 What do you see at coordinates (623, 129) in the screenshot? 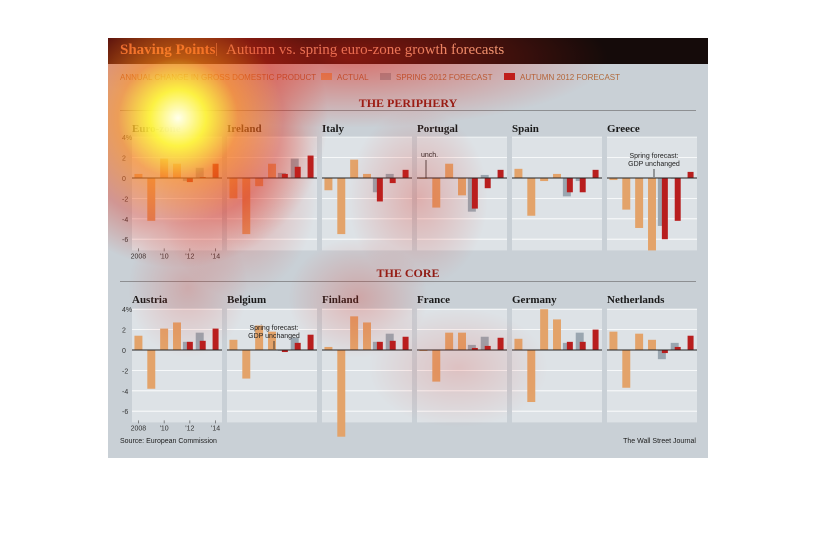
I see `panel-title-greece: Greece` at bounding box center [623, 129].